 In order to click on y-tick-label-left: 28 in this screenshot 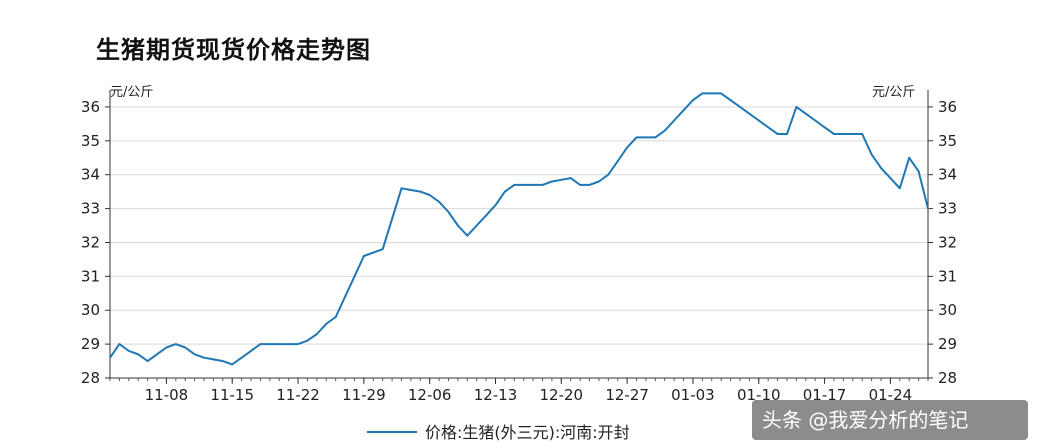, I will do `click(90, 378)`.